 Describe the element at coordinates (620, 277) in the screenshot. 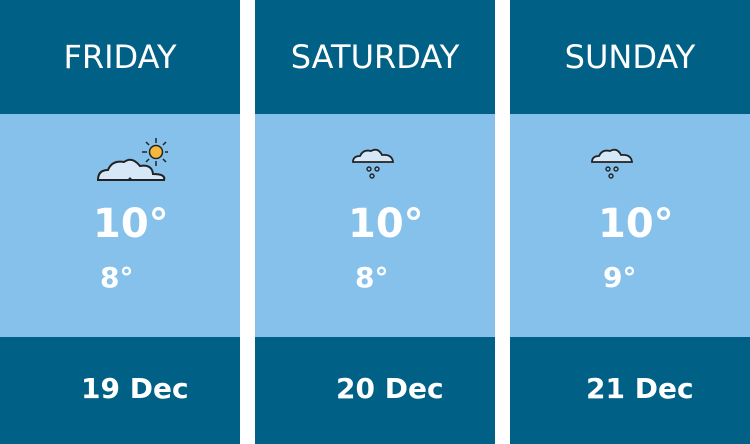

I see `low-temperature: 9°` at that location.